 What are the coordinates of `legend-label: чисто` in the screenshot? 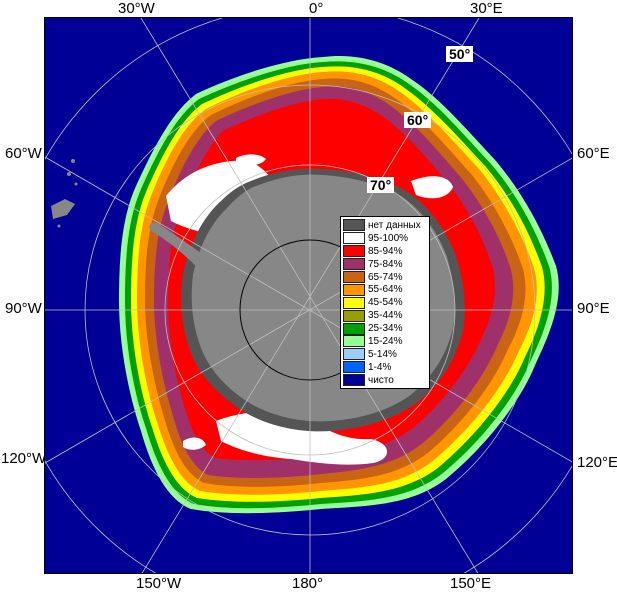 It's located at (381, 380).